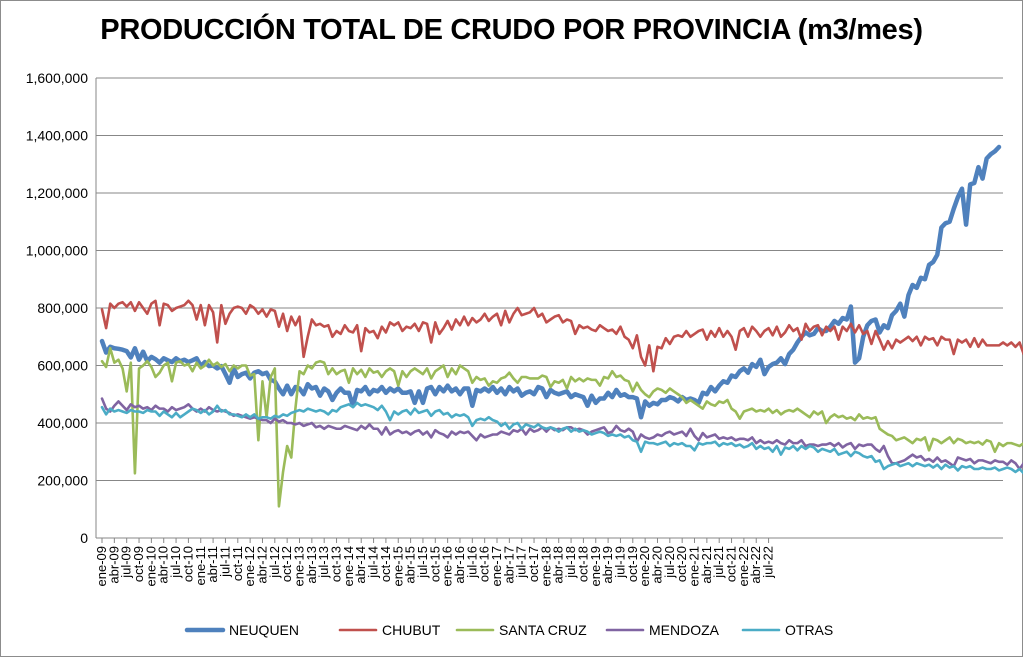 The image size is (1023, 657). What do you see at coordinates (619, 562) in the screenshot?
I see `x-tick-label: jul-19` at bounding box center [619, 562].